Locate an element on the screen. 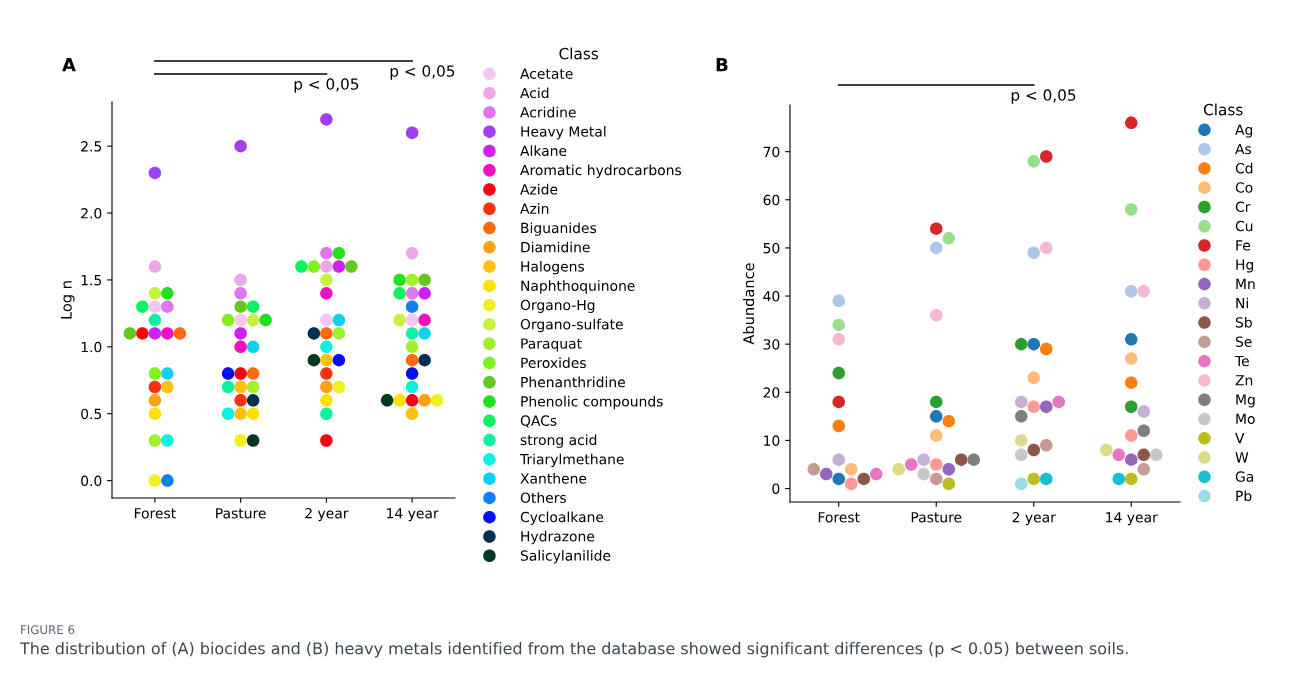  legend-label: Organo-sulfate is located at coordinates (571, 325).